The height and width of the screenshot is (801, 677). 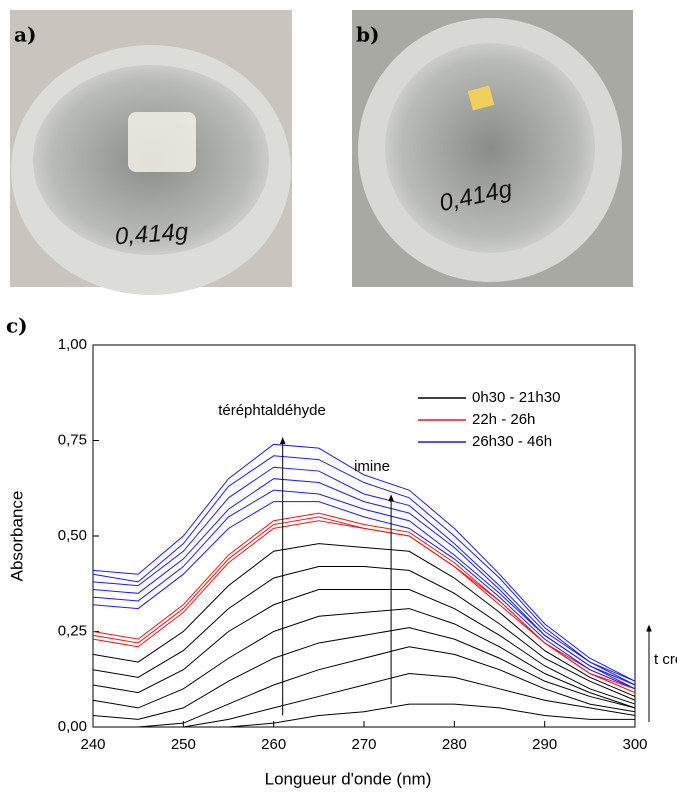 I want to click on annotation: imine, so click(x=372, y=466).